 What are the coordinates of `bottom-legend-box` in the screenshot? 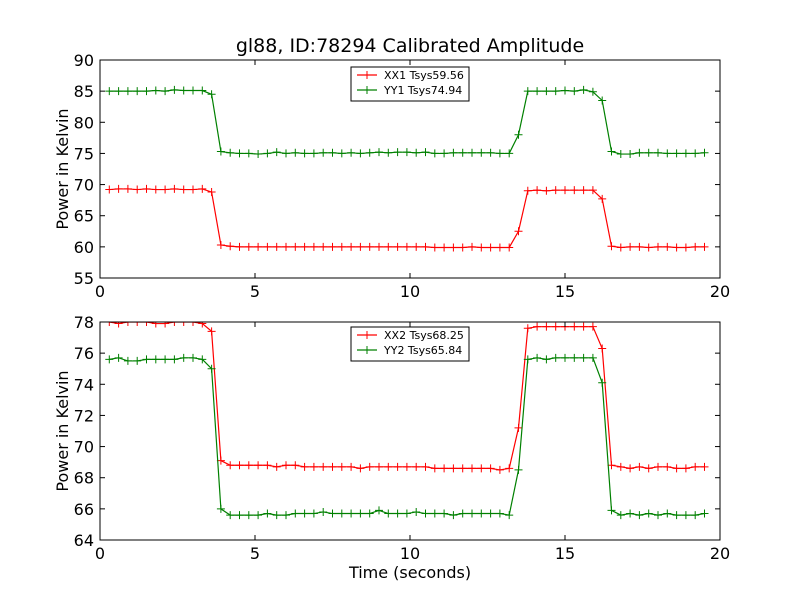 It's located at (410, 344).